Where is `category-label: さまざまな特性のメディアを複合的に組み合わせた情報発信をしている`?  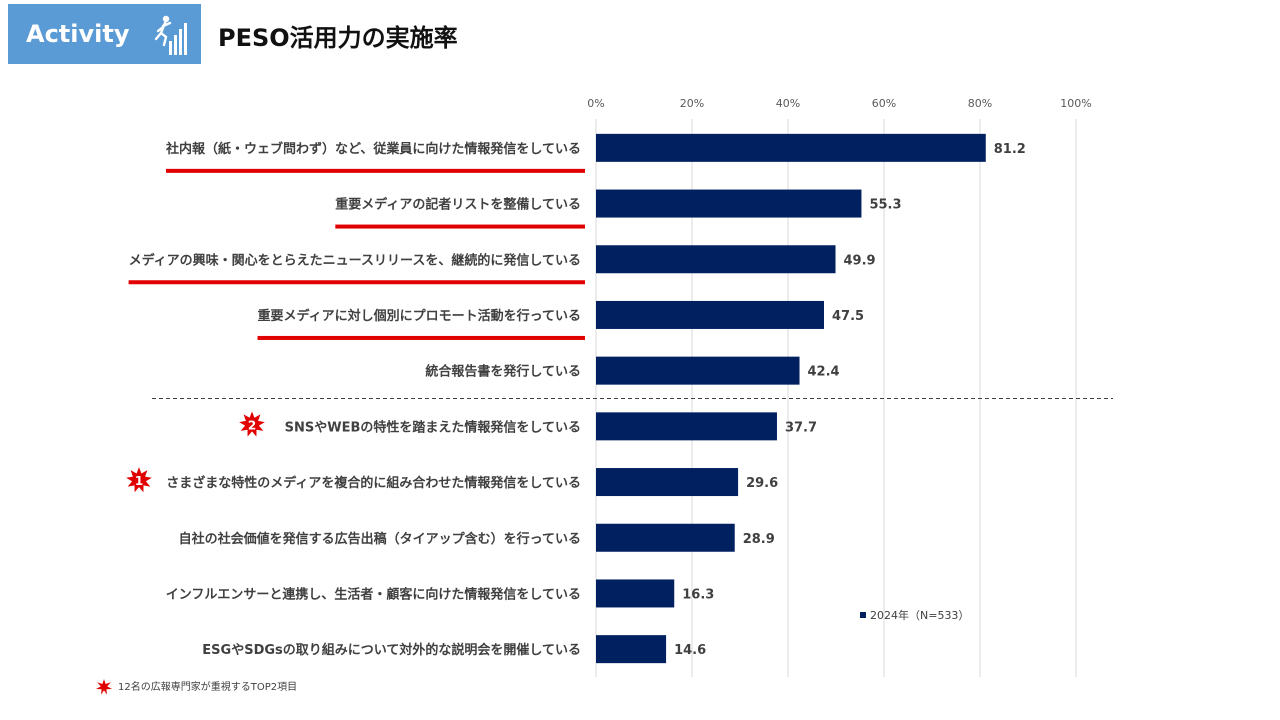
category-label: さまざまな特性のメディアを複合的に組み合わせた情報発信をしている is located at coordinates (373, 483).